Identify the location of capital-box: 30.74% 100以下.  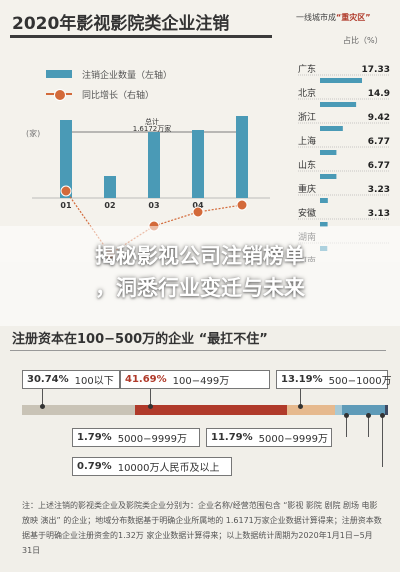
(71, 379).